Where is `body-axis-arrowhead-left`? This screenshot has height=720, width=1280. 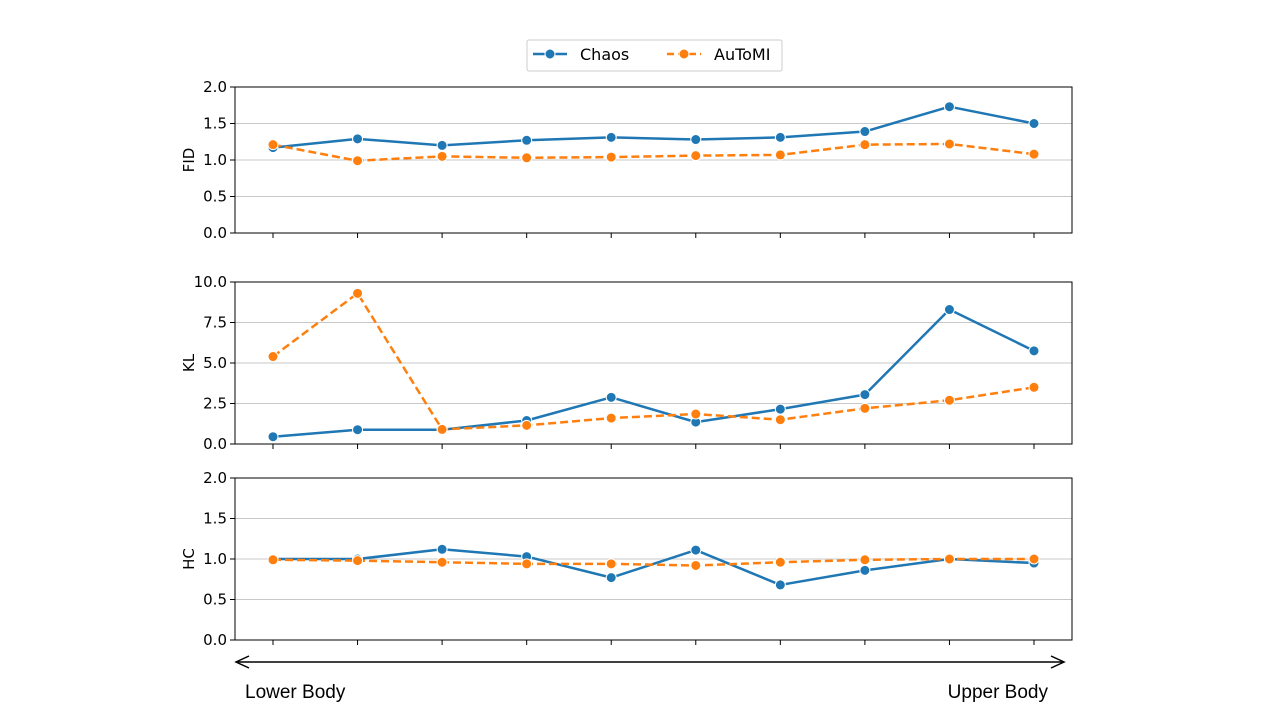
body-axis-arrowhead-left is located at coordinates (242, 662).